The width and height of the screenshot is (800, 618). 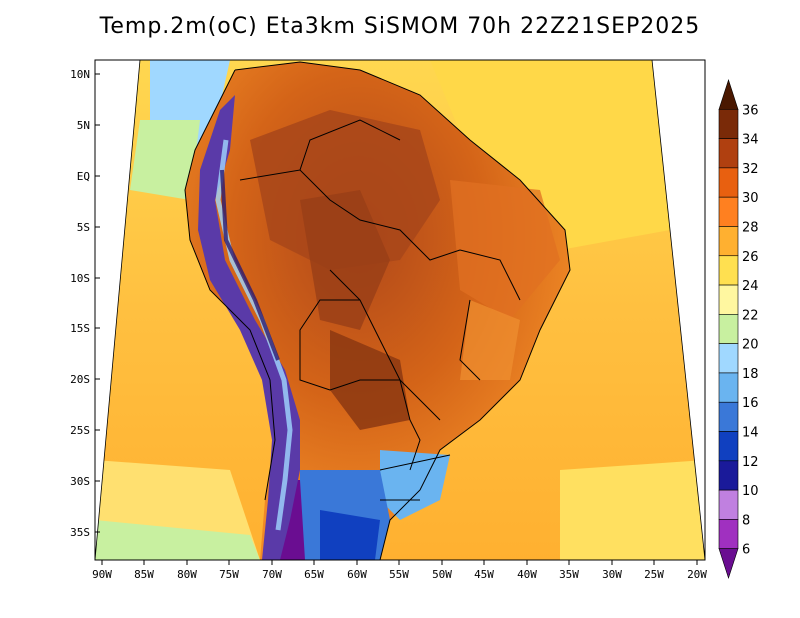 I want to click on svg-text: 50W, so click(x=442, y=574).